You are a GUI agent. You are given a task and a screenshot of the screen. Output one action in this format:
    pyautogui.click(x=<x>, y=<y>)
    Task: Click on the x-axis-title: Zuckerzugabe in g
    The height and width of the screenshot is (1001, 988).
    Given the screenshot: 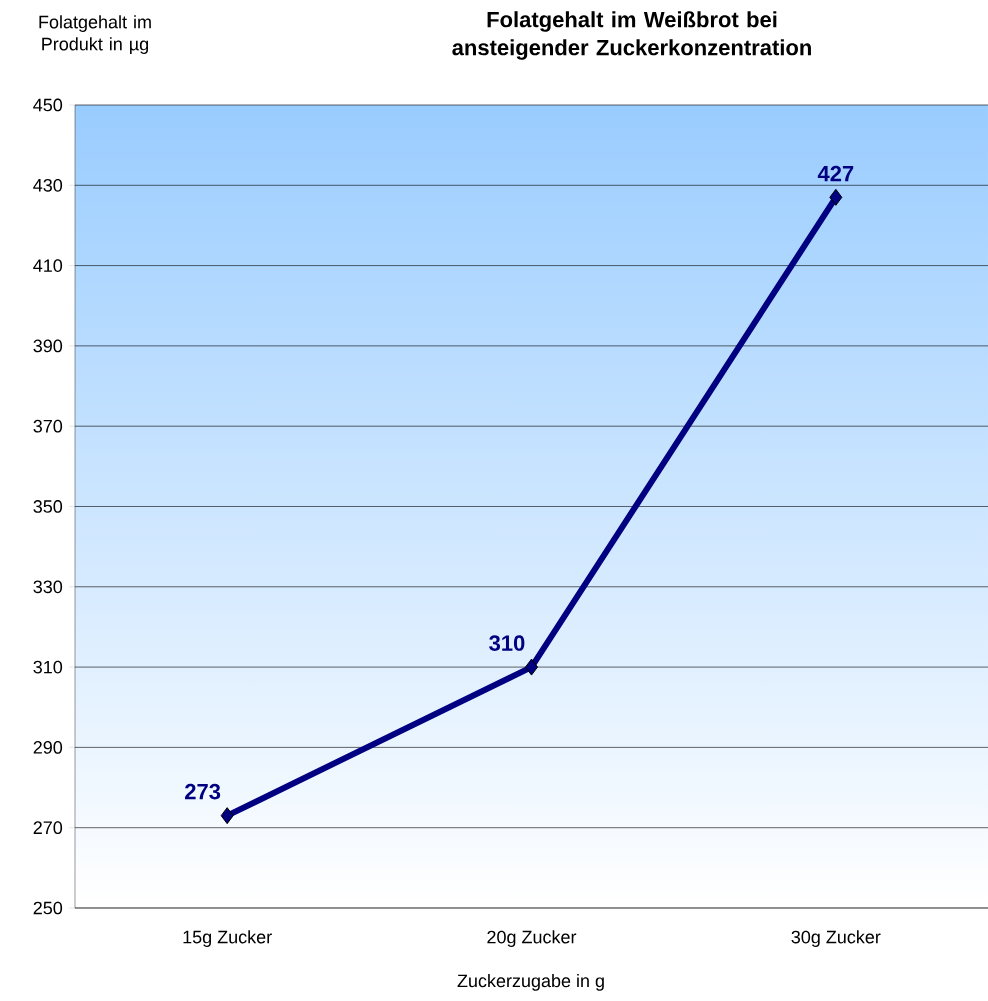 What is the action you would take?
    pyautogui.click(x=530, y=982)
    